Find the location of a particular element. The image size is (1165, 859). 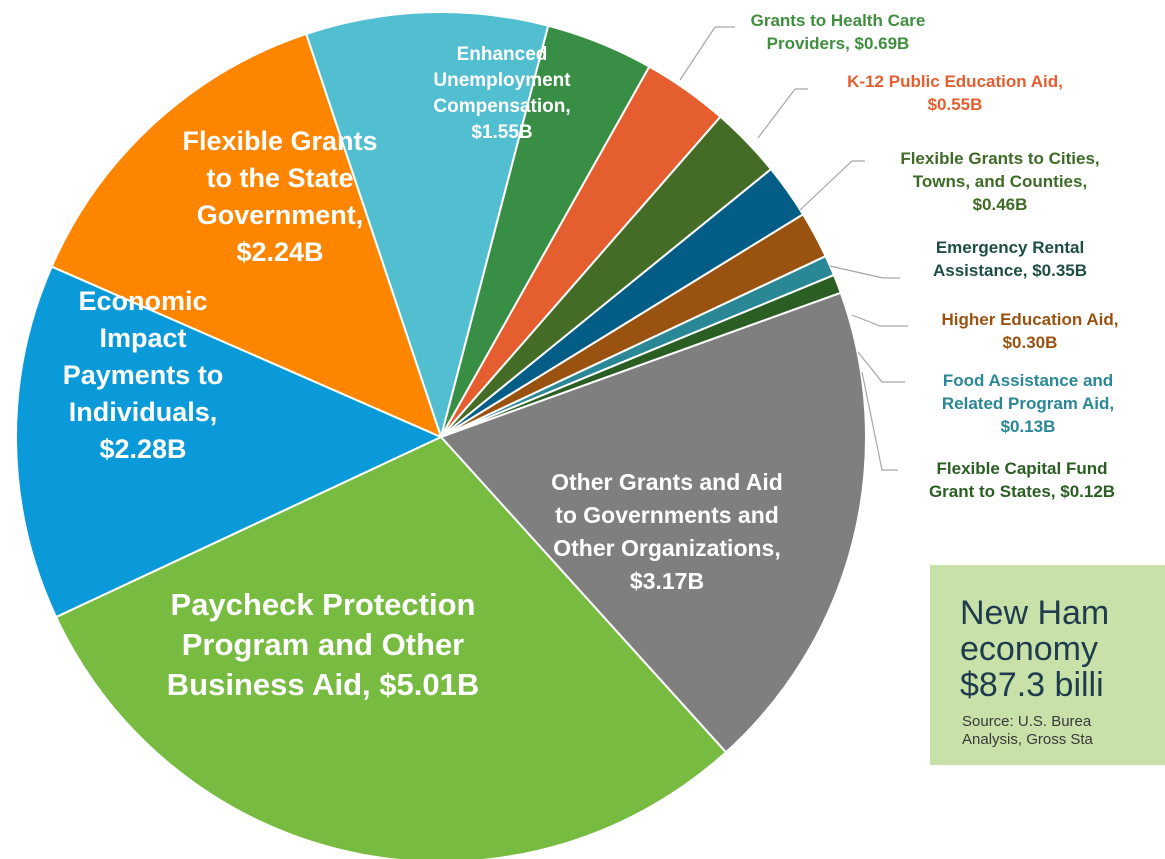

slice-label-7-line-0: Flexible Capital Fund is located at coordinates (1022, 468).